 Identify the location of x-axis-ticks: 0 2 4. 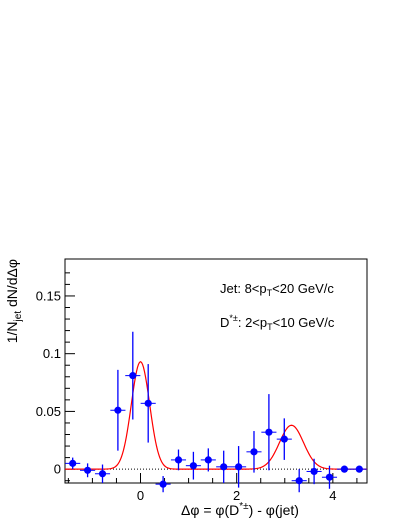
(212, 488).